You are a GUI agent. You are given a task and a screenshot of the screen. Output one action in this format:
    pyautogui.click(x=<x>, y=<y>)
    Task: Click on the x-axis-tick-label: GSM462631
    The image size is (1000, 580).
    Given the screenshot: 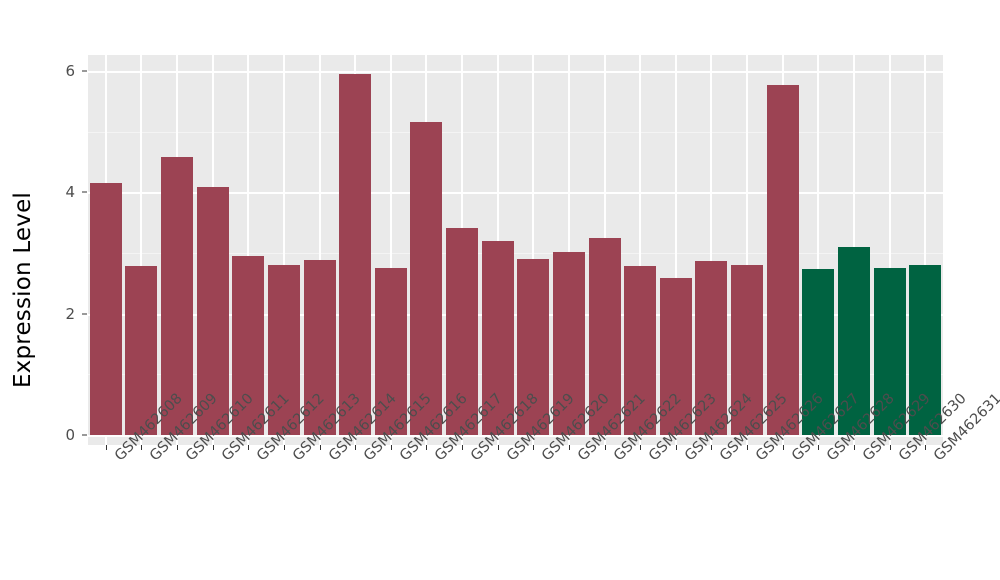 What is the action you would take?
    pyautogui.click(x=965, y=427)
    